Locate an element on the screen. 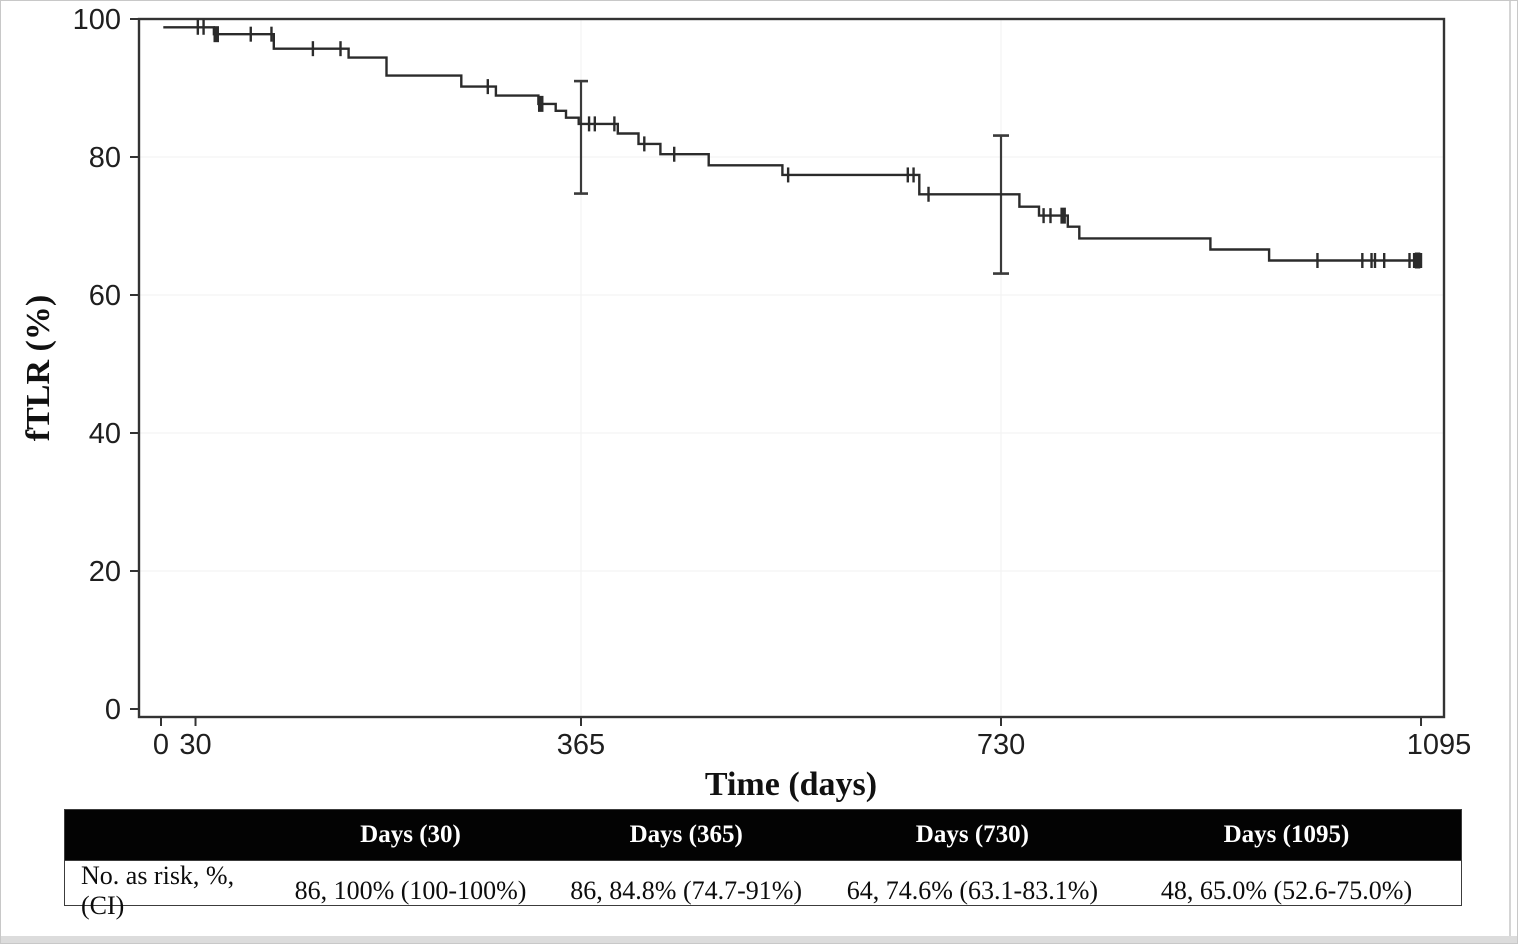 This screenshot has width=1518, height=944. x-tick-label: 30 is located at coordinates (195, 745).